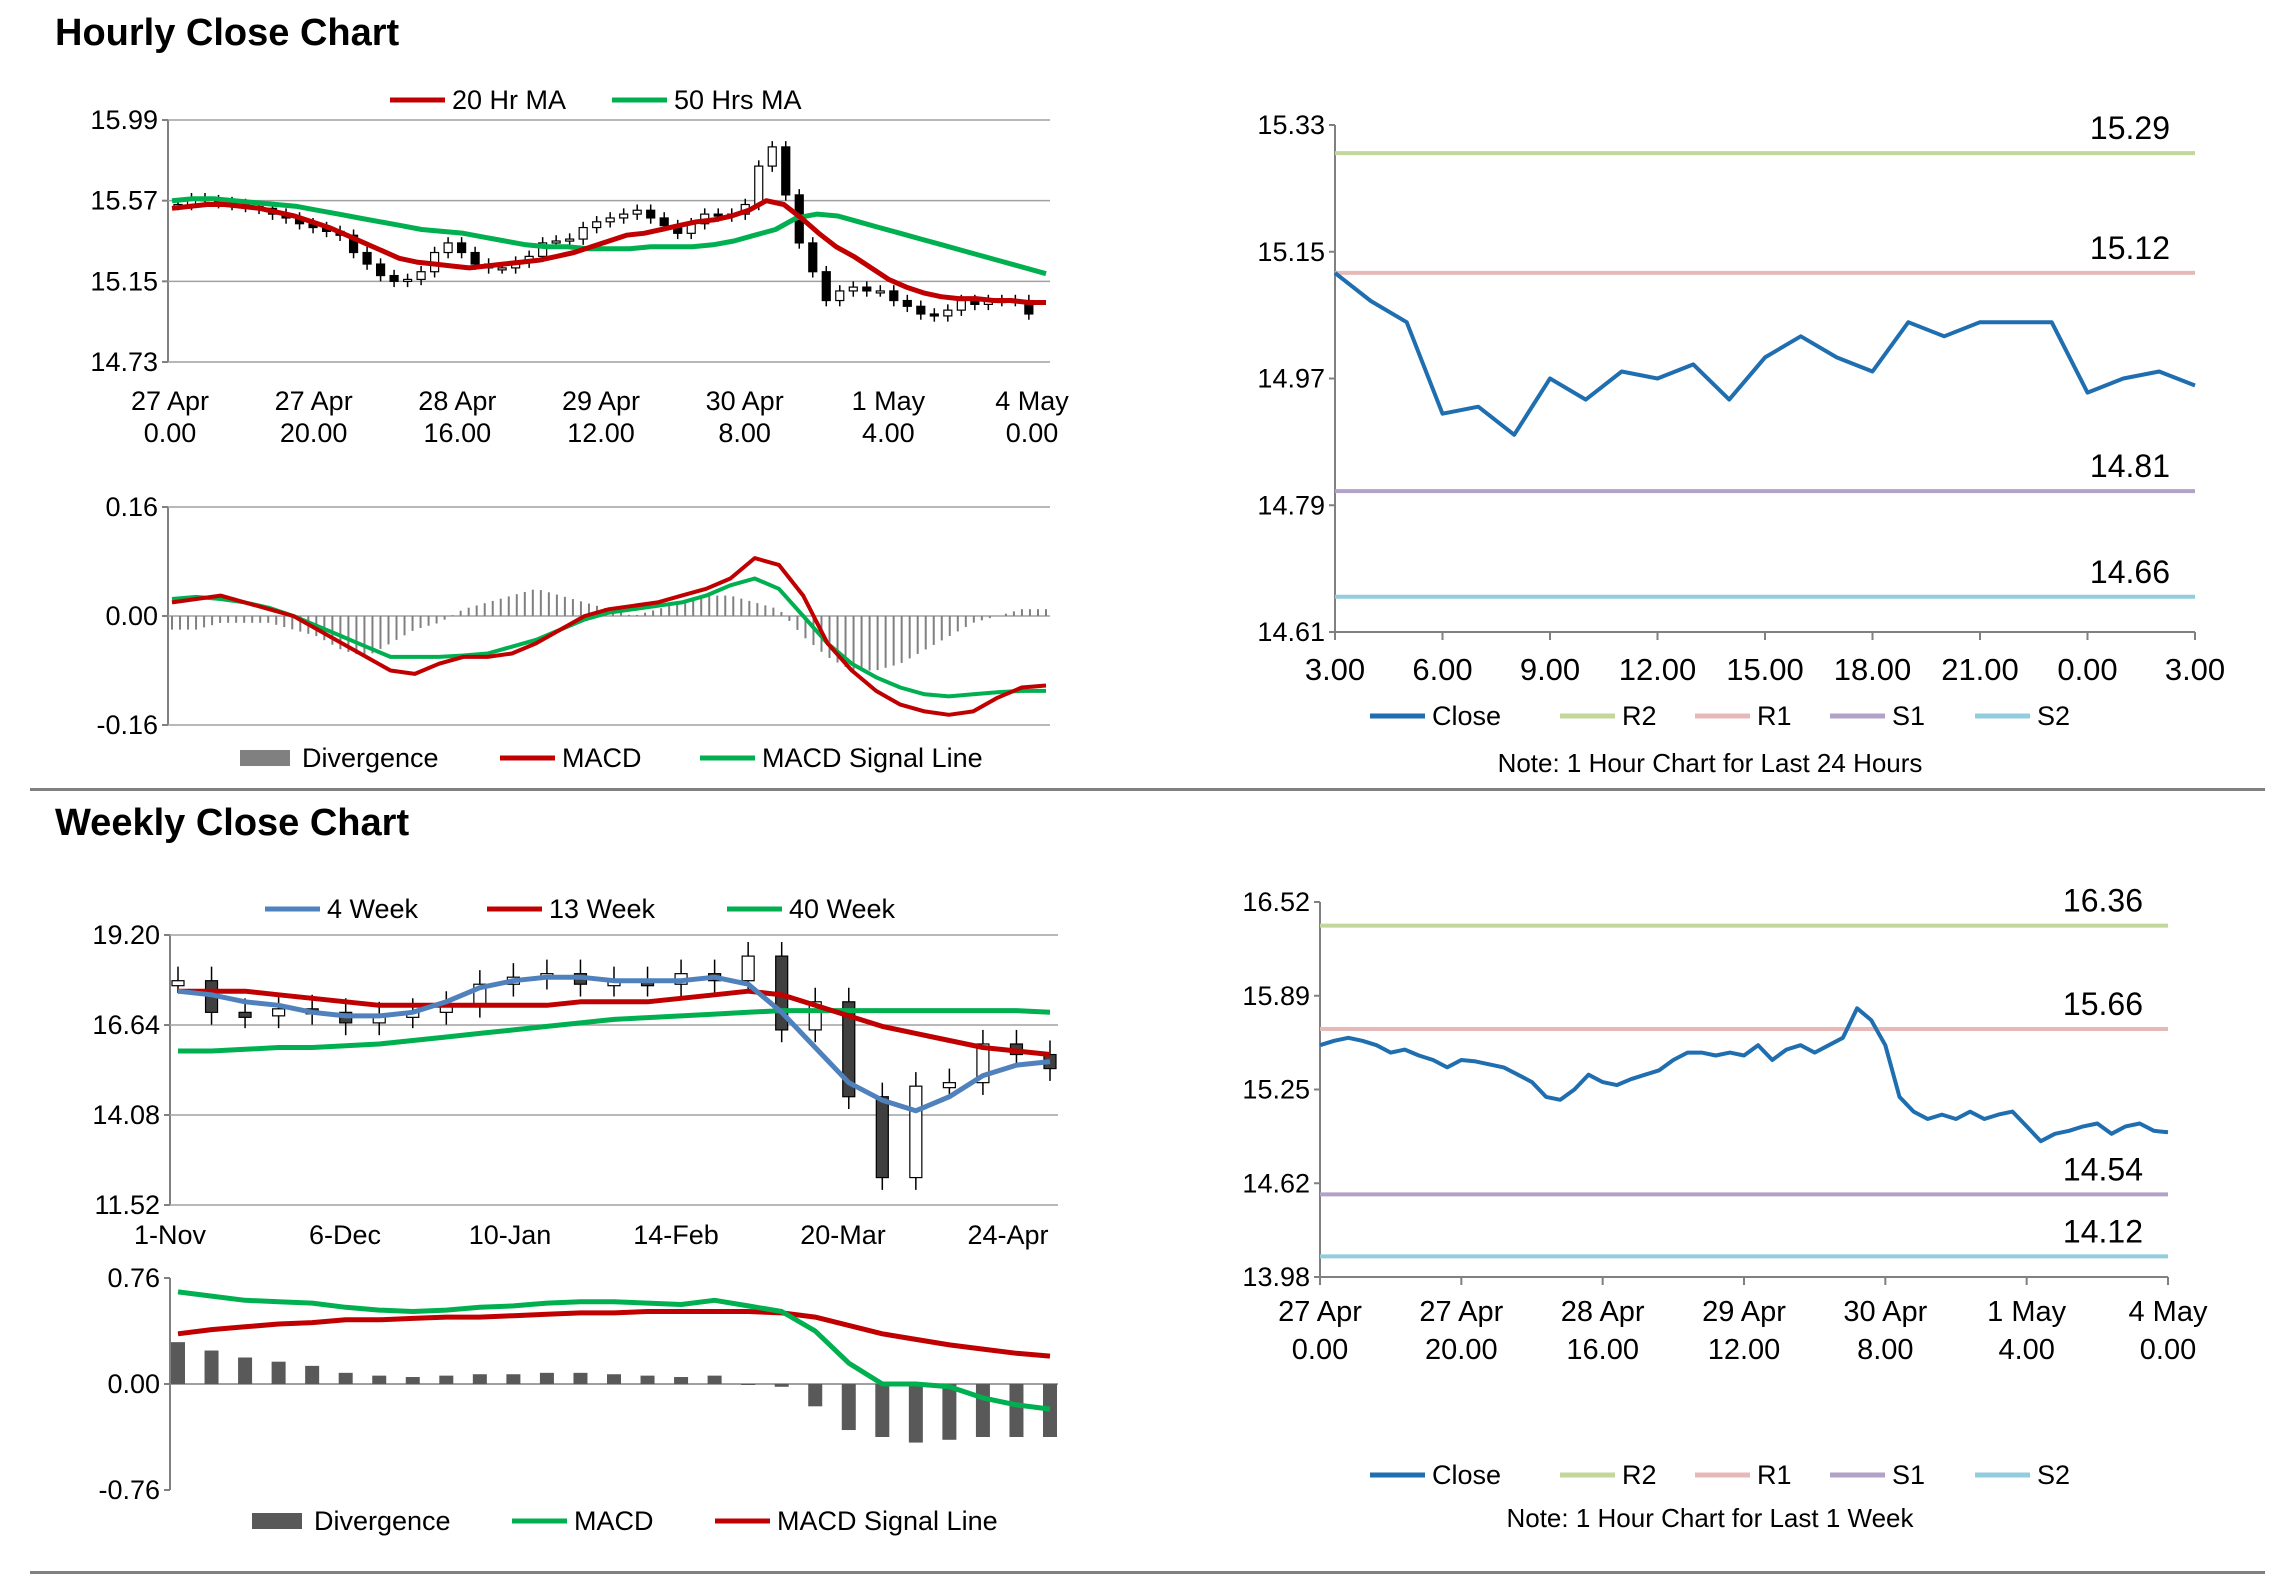 This screenshot has width=2291, height=1577. I want to click on hourly-24h-x-tick: 9.00, so click(1550, 669).